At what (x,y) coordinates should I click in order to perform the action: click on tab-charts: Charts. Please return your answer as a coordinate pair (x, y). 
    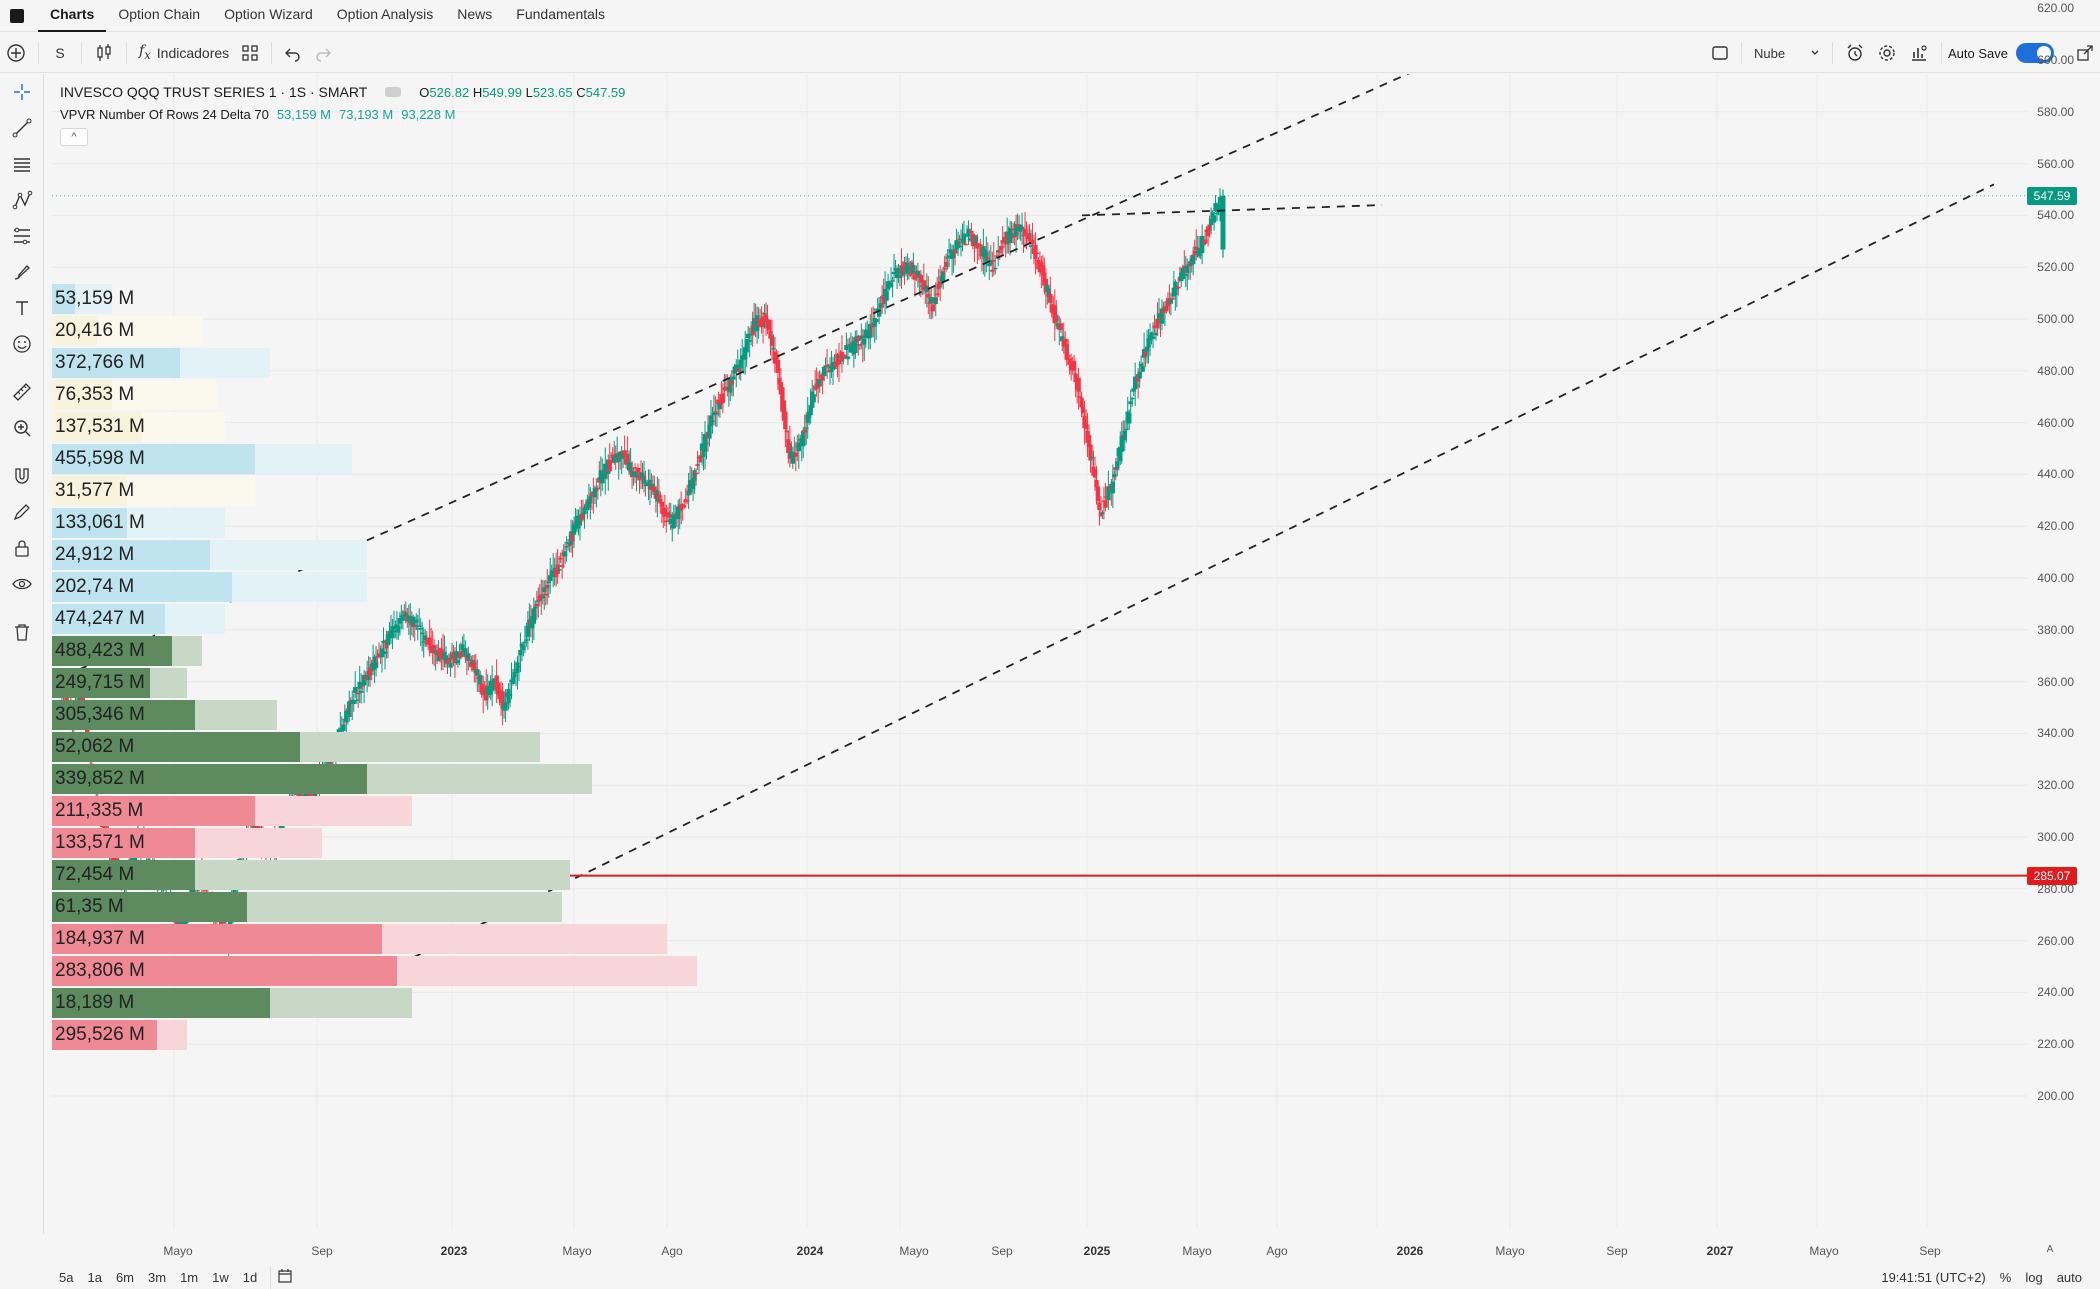
    Looking at the image, I should click on (72, 16).